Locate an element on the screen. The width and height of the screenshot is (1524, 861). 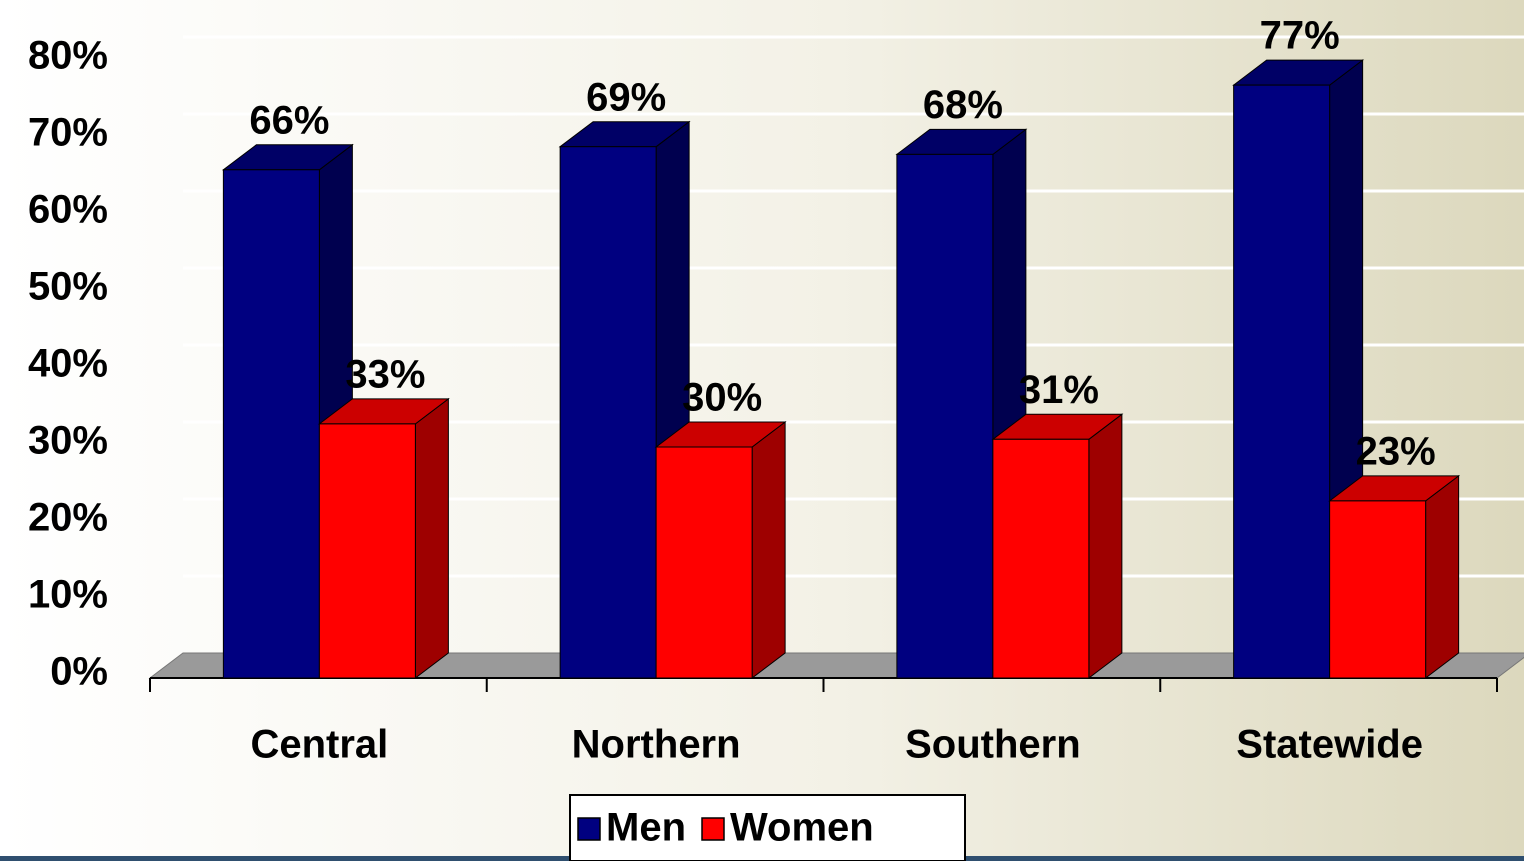
value-label: 31% is located at coordinates (1059, 390).